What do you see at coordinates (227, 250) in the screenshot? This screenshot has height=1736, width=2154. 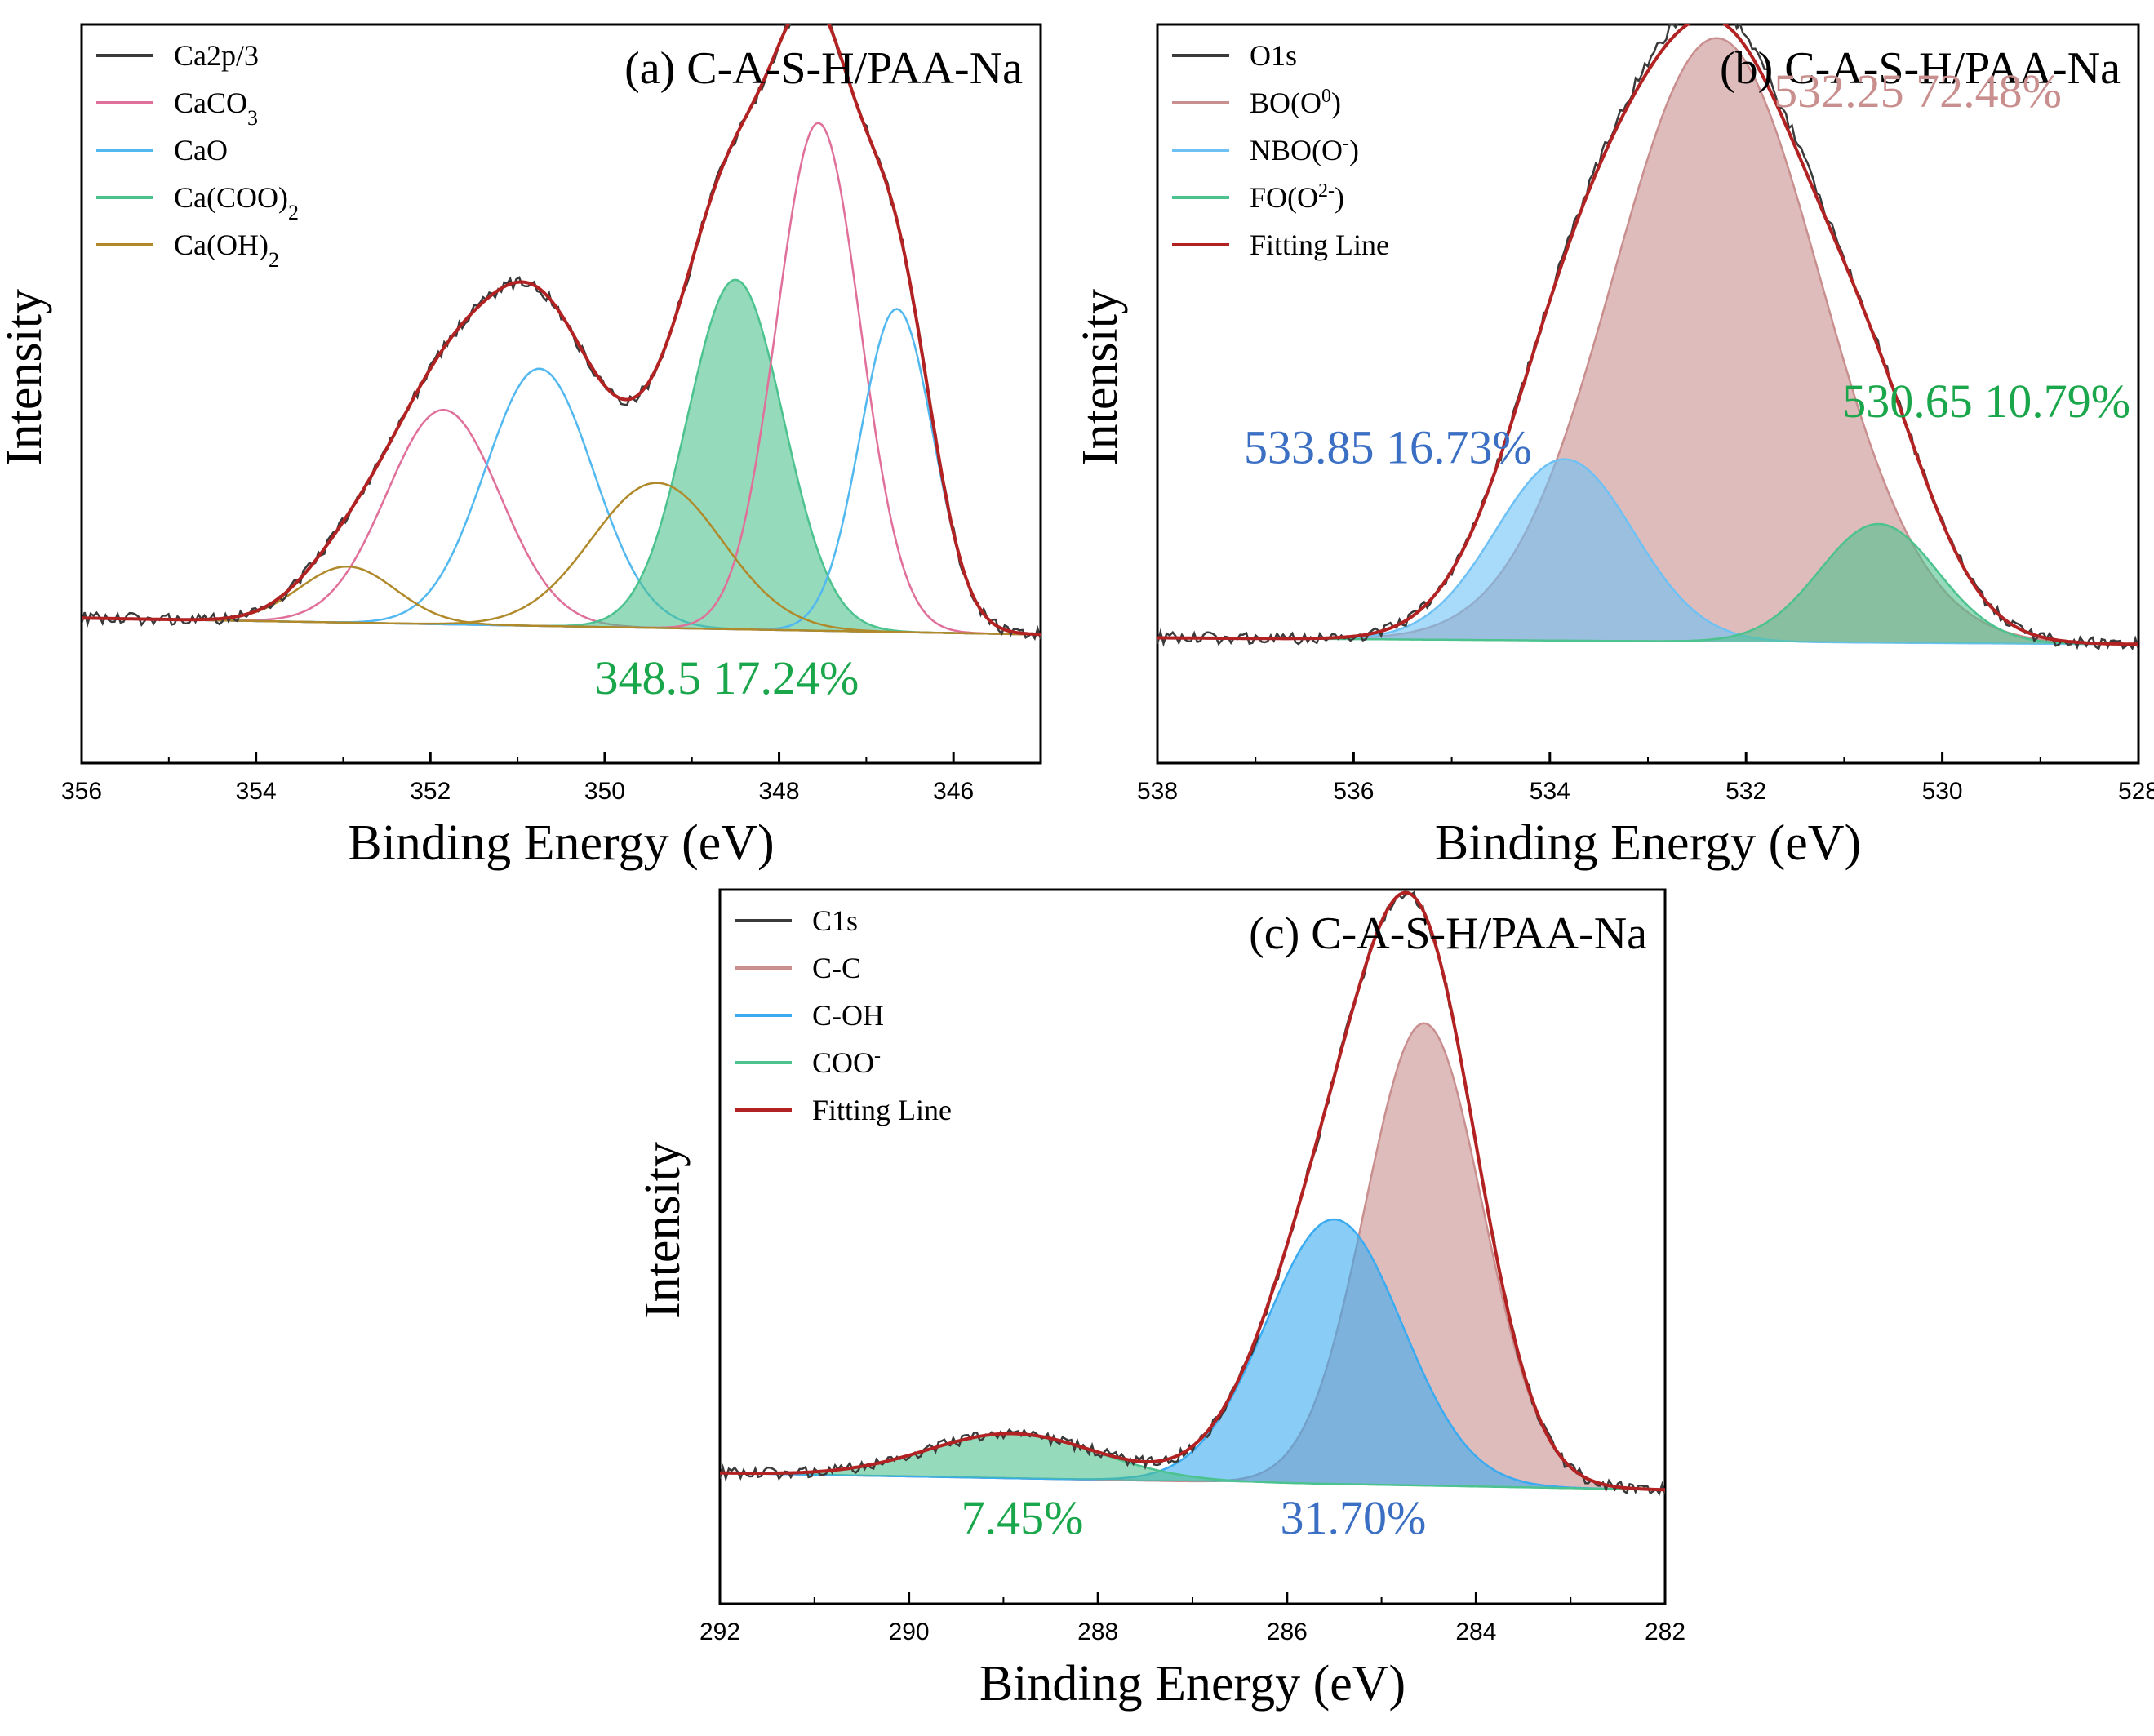 I see `legend-label-a: Ca(OH)2` at bounding box center [227, 250].